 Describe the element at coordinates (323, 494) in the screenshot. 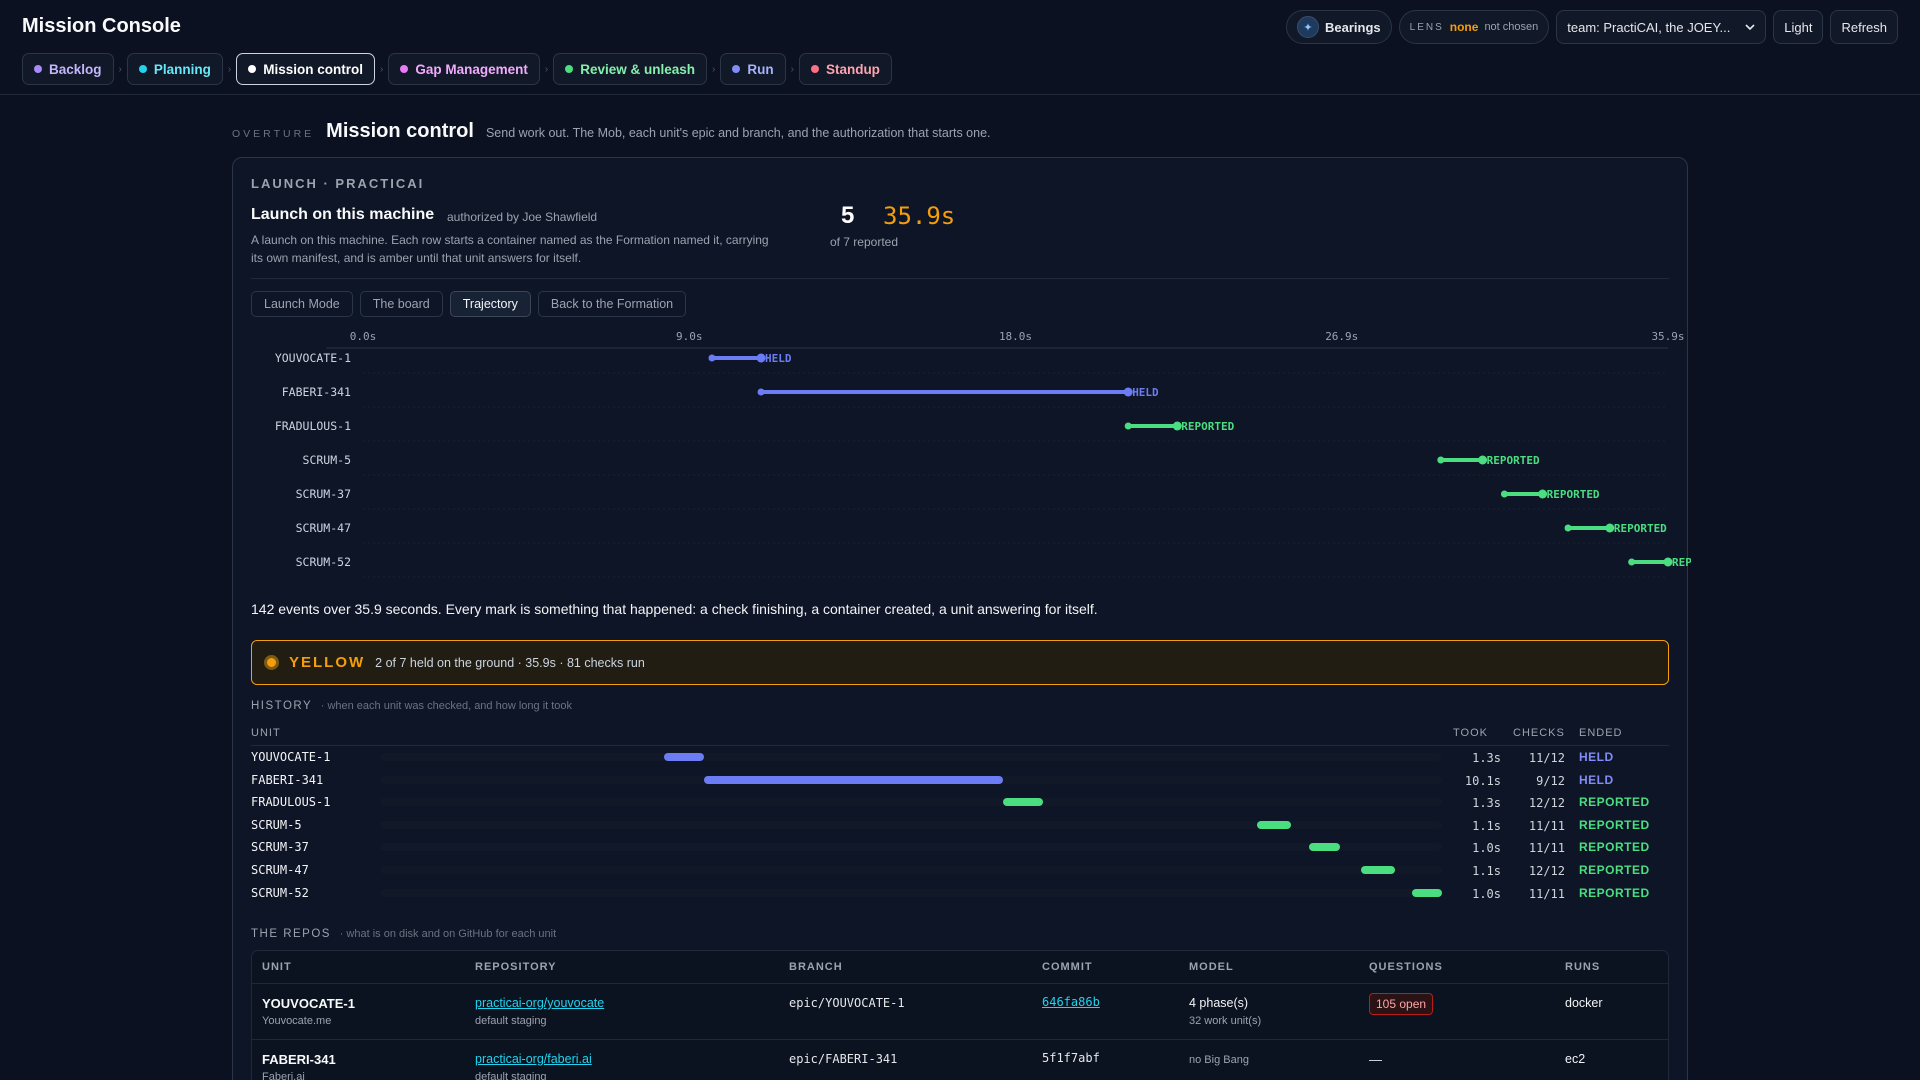

I see `row-label: SCRUM-37` at that location.